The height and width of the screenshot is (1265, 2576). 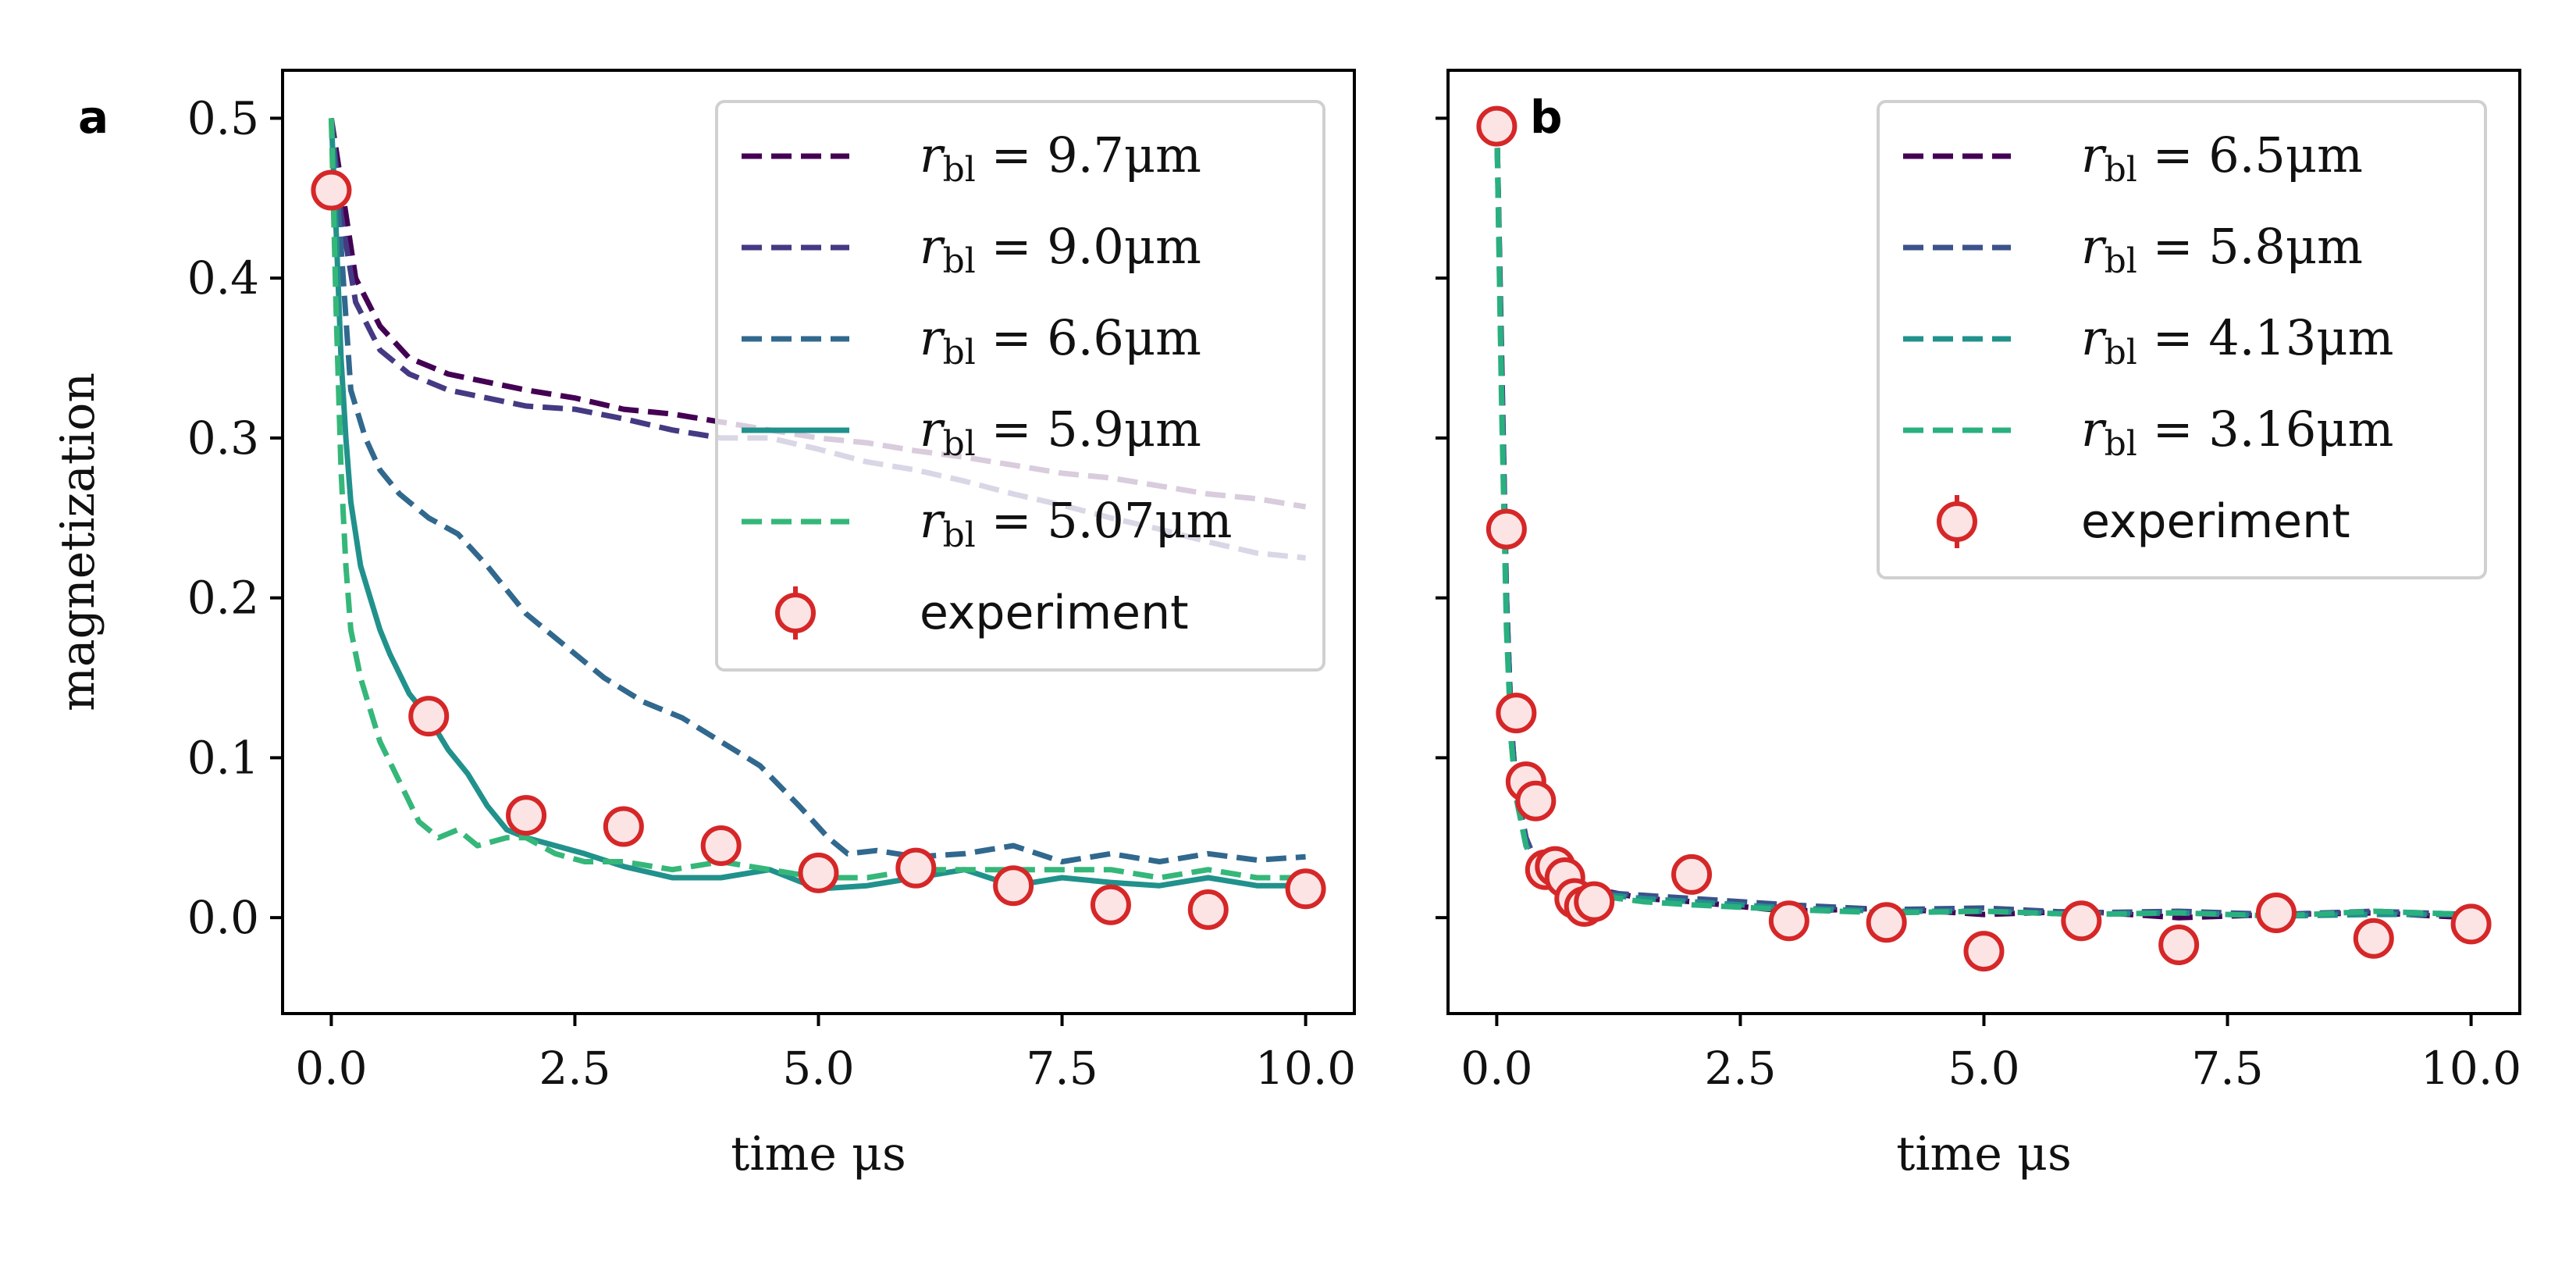 I want to click on y-tick-label: 0.4, so click(x=223, y=278).